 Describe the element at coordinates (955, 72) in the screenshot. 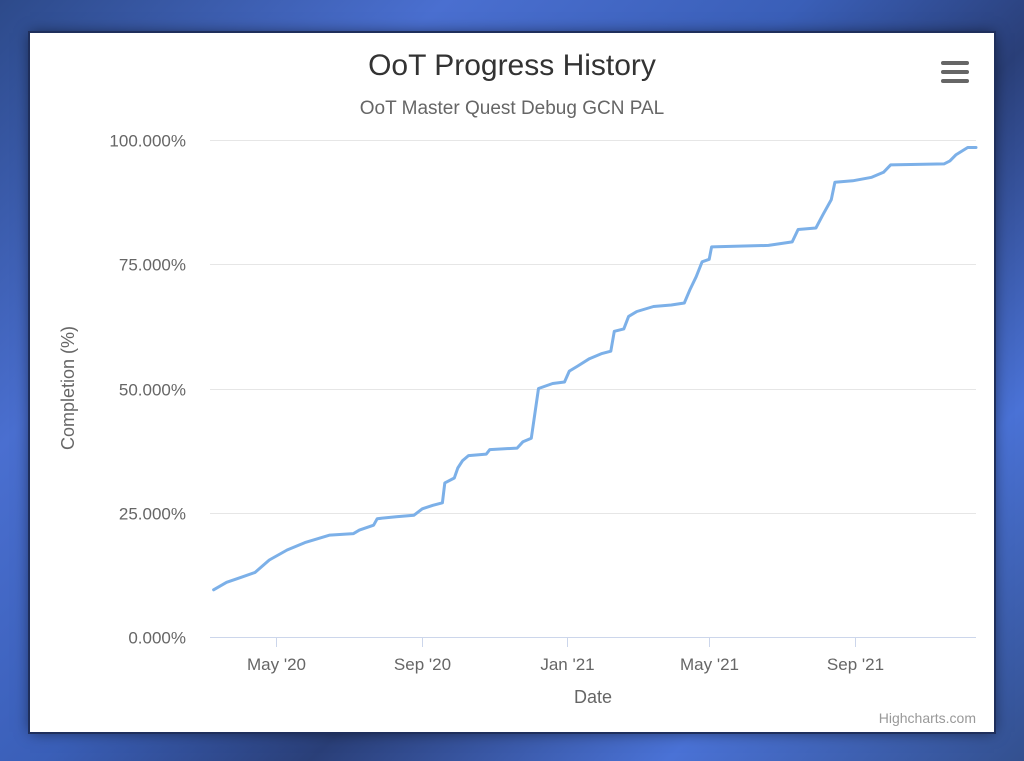

I see `hamburger-menu-icon` at that location.